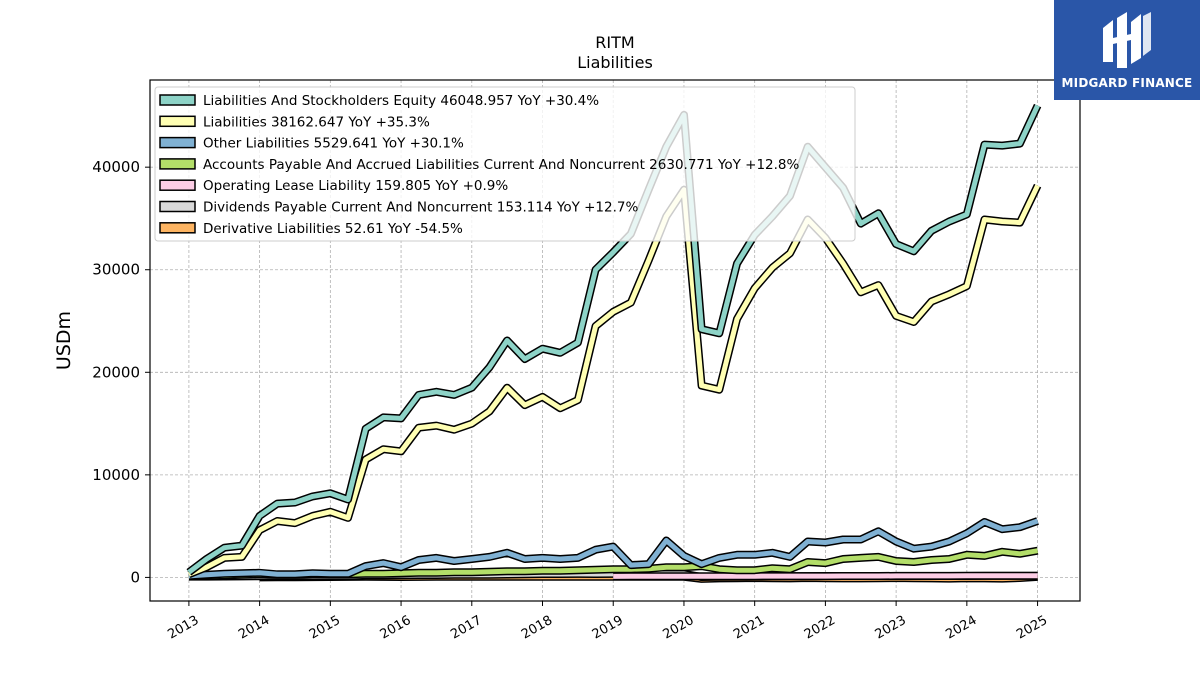 This screenshot has width=1200, height=675. Describe the element at coordinates (254, 628) in the screenshot. I see `x-tick-label: 2014` at that location.